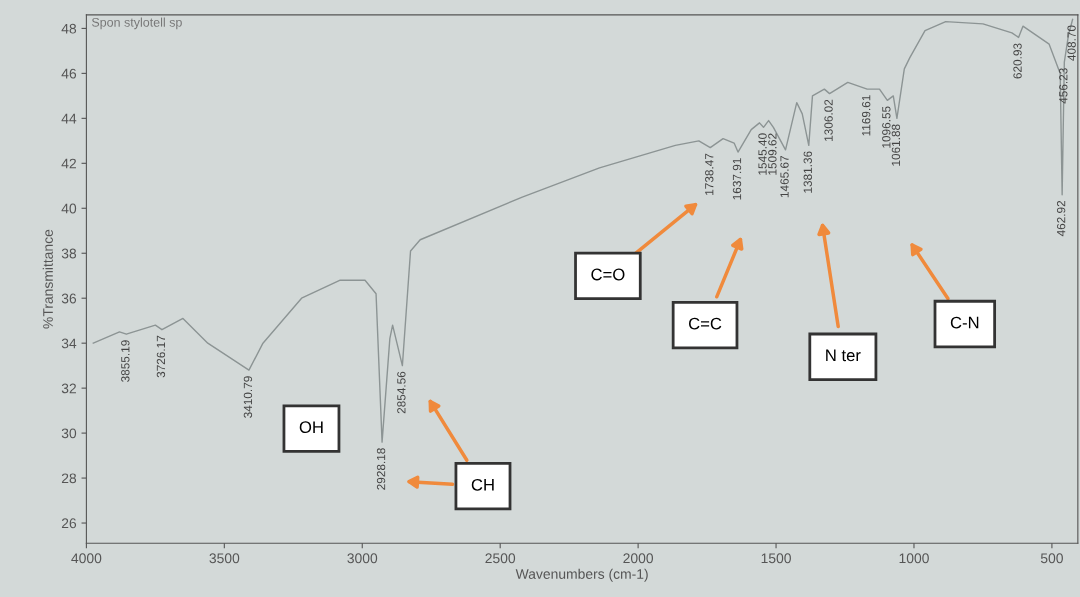 Image resolution: width=1080 pixels, height=597 pixels. Describe the element at coordinates (68, 388) in the screenshot. I see `y-tick-label: 32` at that location.